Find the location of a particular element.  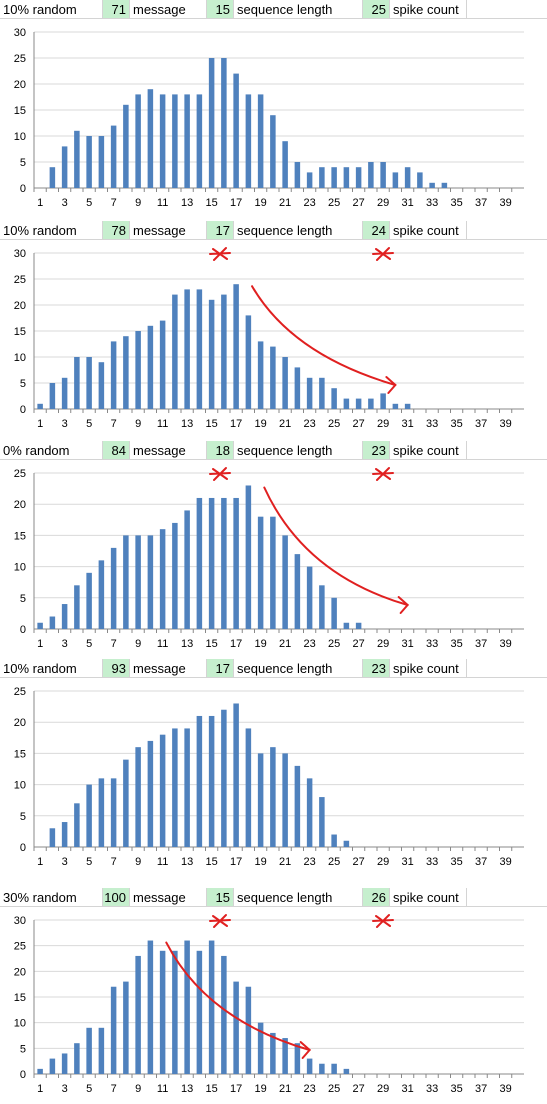

message-value: 93 is located at coordinates (116, 668).